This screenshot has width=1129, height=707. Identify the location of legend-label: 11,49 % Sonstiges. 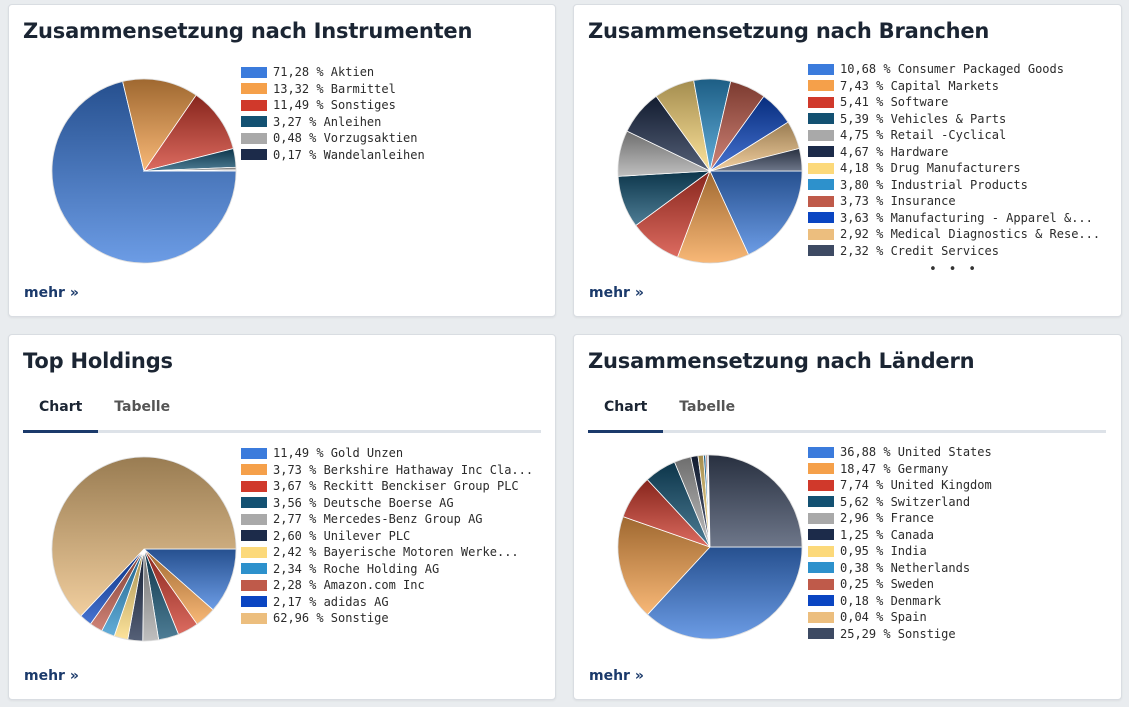
(334, 105).